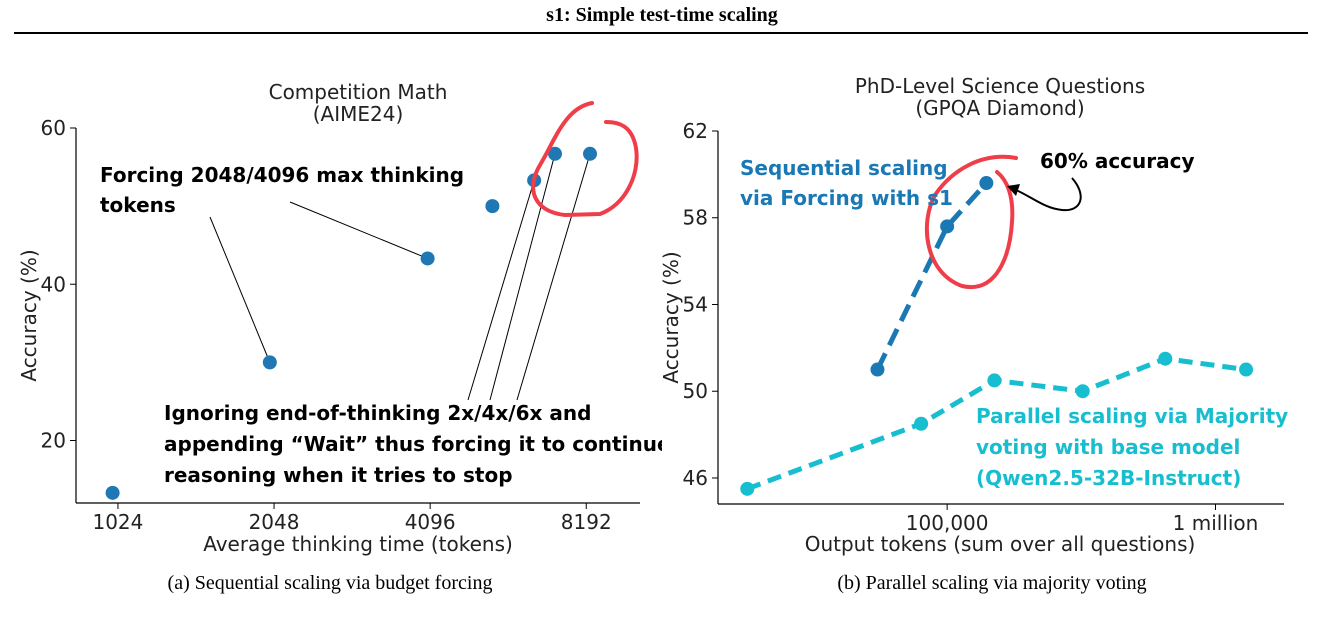 This screenshot has width=1324, height=618. I want to click on annotation-ignoring: reasoning when it tries to stop, so click(338, 475).